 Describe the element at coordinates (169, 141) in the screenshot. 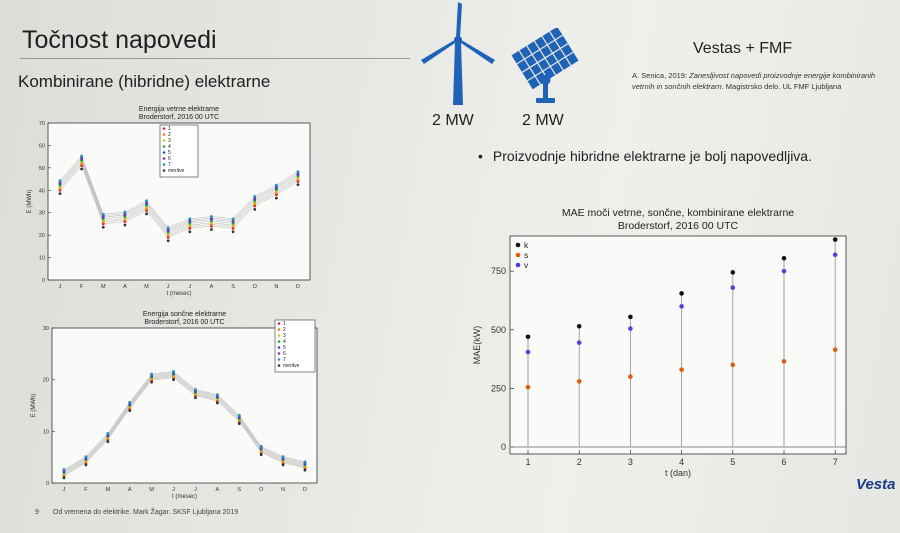

I see `legend-label: 3` at that location.